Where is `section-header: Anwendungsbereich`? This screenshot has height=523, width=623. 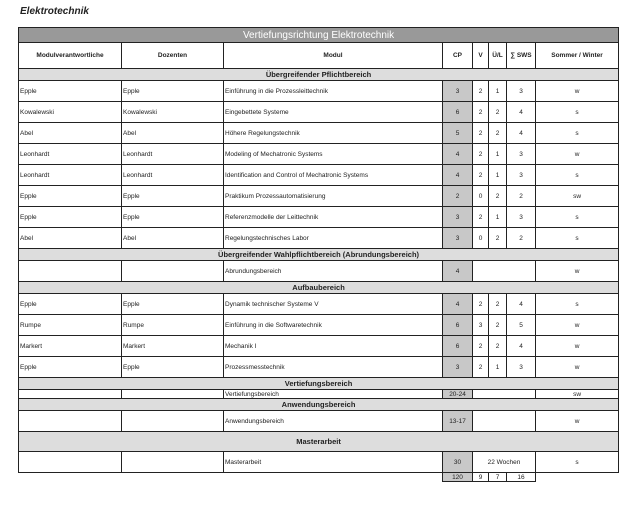
section-header: Anwendungsbereich is located at coordinates (318, 404).